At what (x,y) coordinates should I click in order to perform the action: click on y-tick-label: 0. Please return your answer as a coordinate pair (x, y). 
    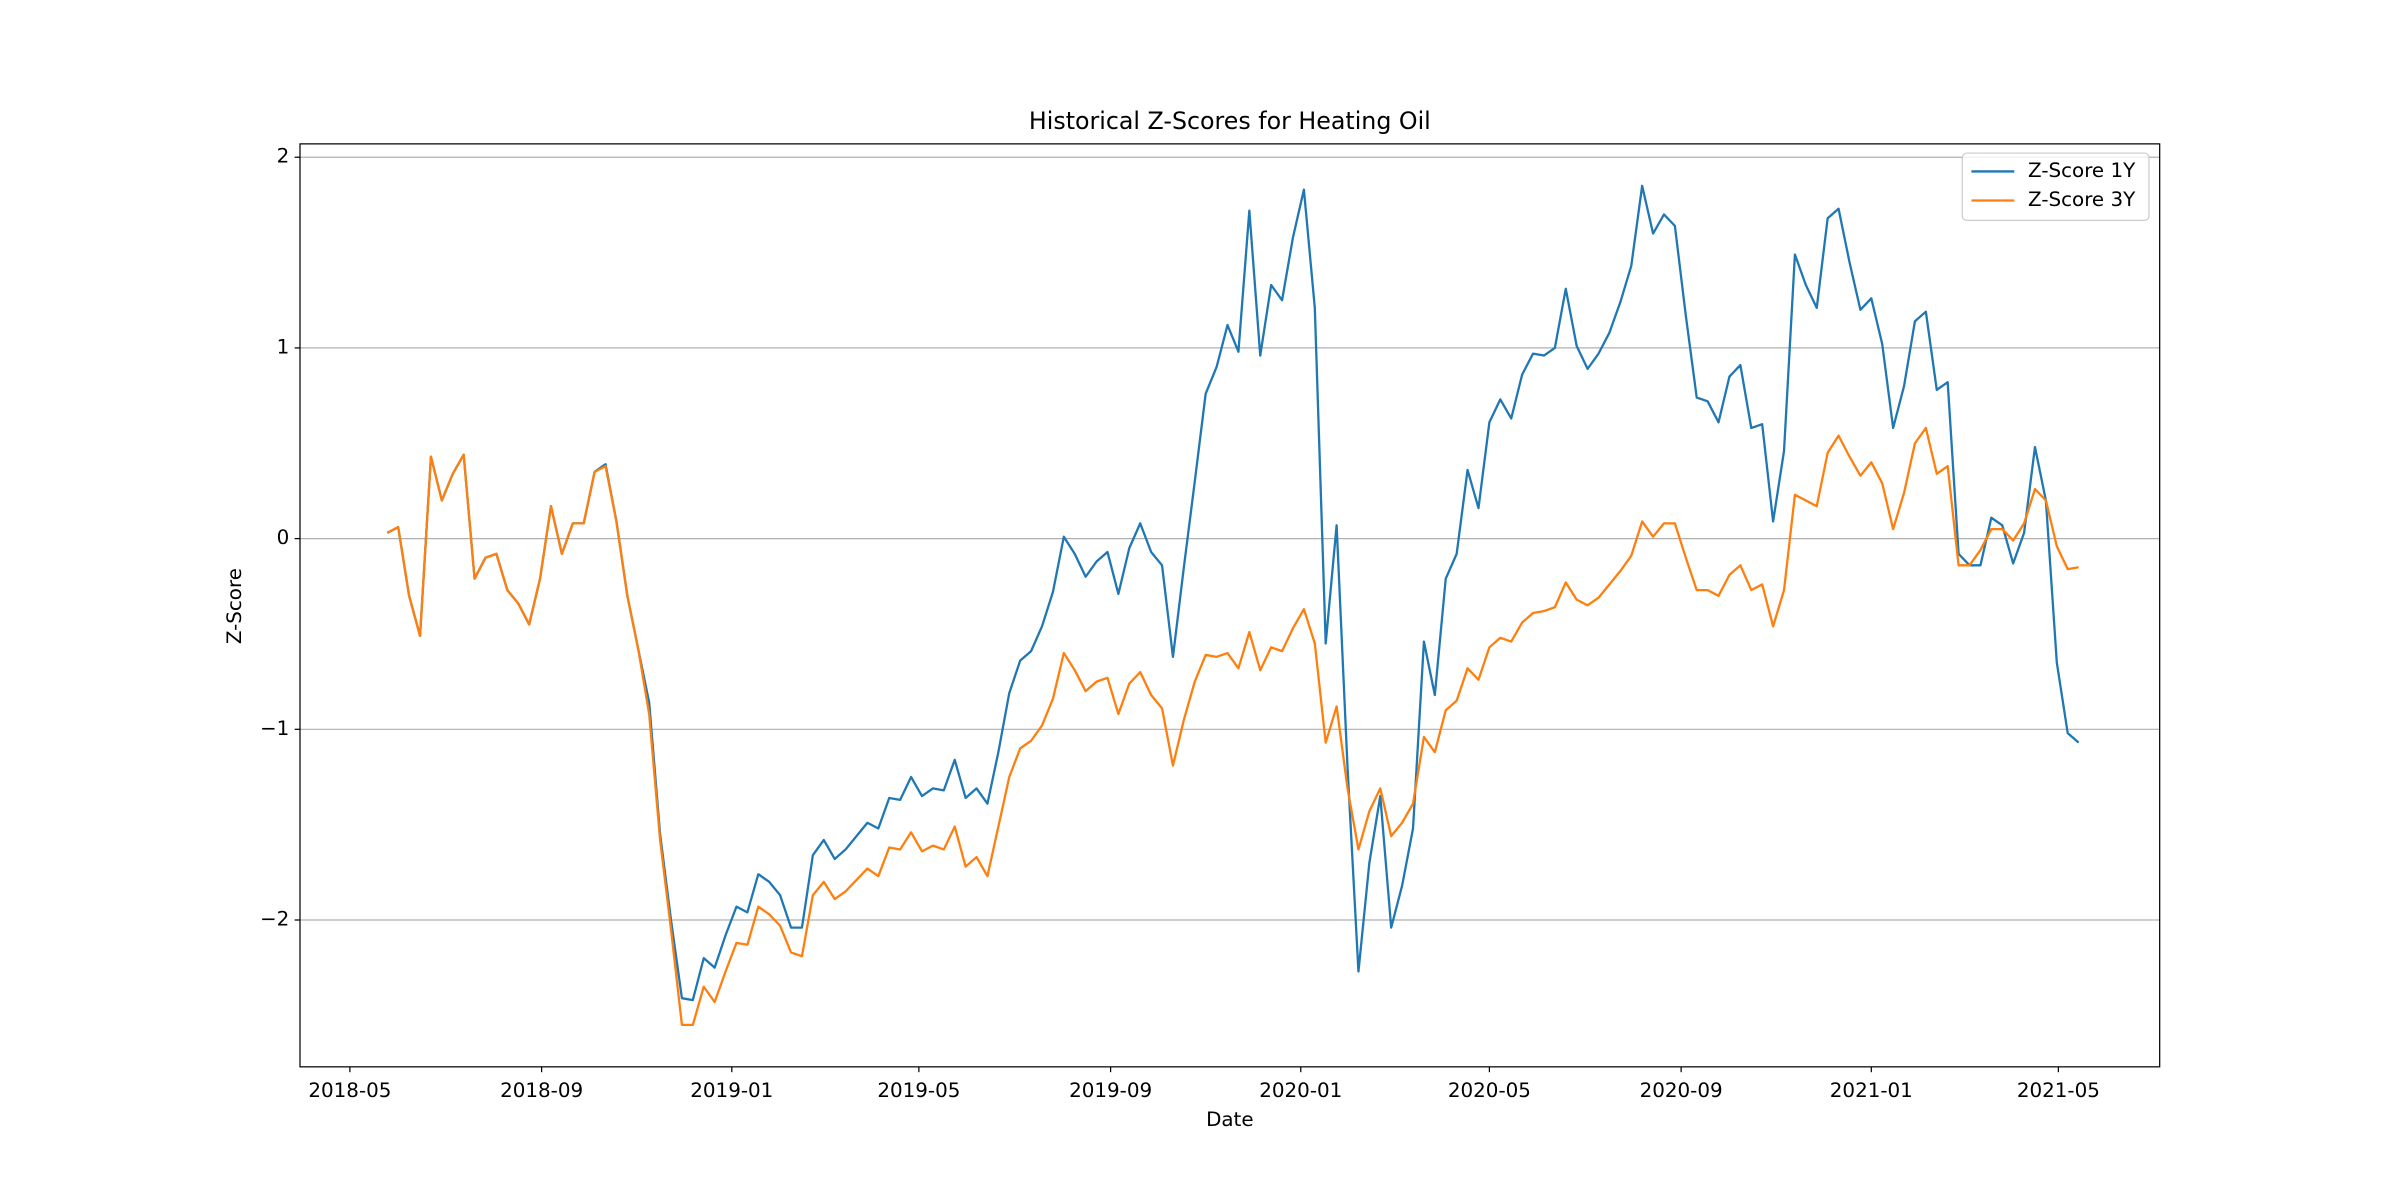
    Looking at the image, I should click on (283, 537).